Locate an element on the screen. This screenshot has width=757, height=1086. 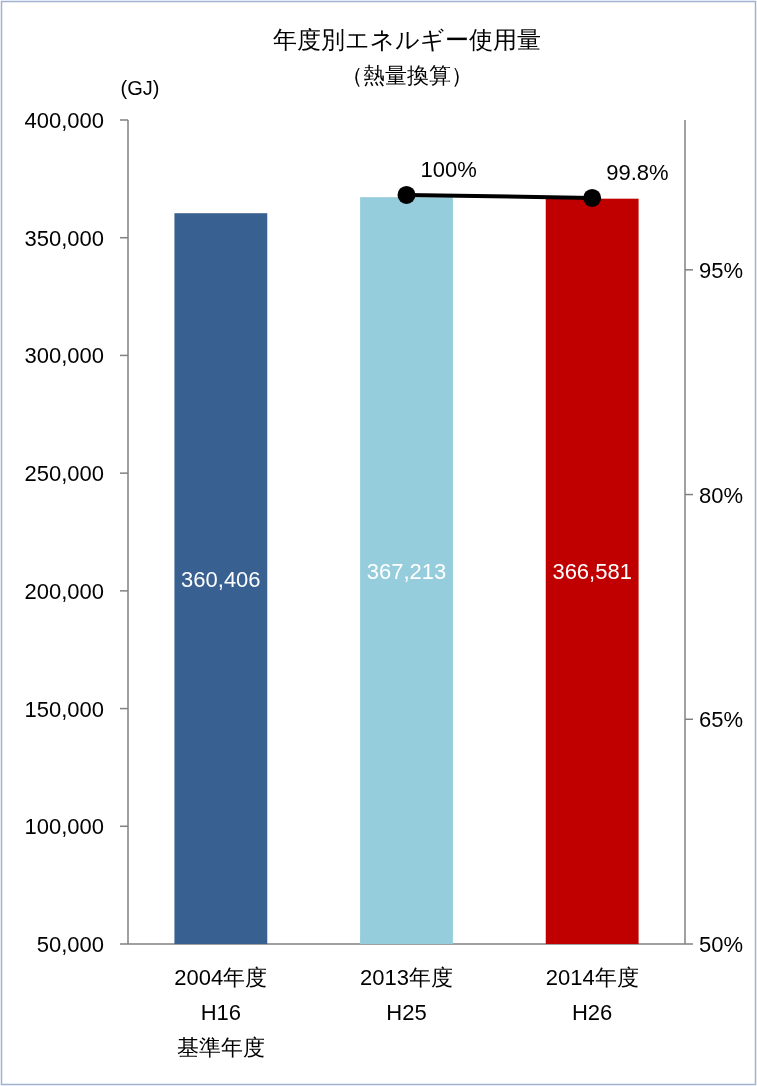
y2-tick-label: 80% is located at coordinates (721, 495).